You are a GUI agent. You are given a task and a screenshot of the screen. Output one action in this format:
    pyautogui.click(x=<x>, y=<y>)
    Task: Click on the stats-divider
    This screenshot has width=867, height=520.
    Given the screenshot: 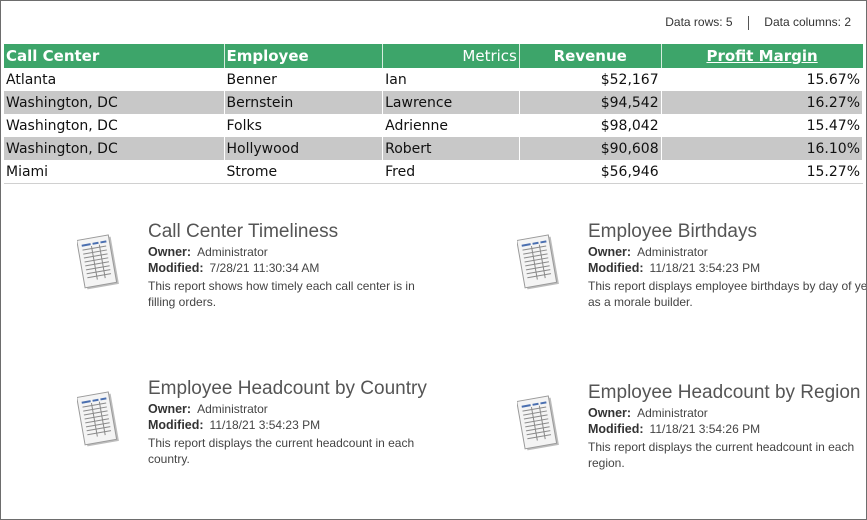 What is the action you would take?
    pyautogui.click(x=748, y=22)
    